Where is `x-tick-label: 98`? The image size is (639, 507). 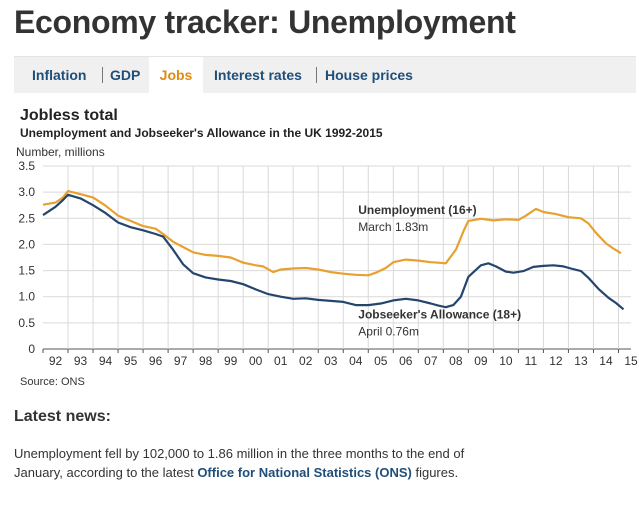
x-tick-label: 98 is located at coordinates (206, 361).